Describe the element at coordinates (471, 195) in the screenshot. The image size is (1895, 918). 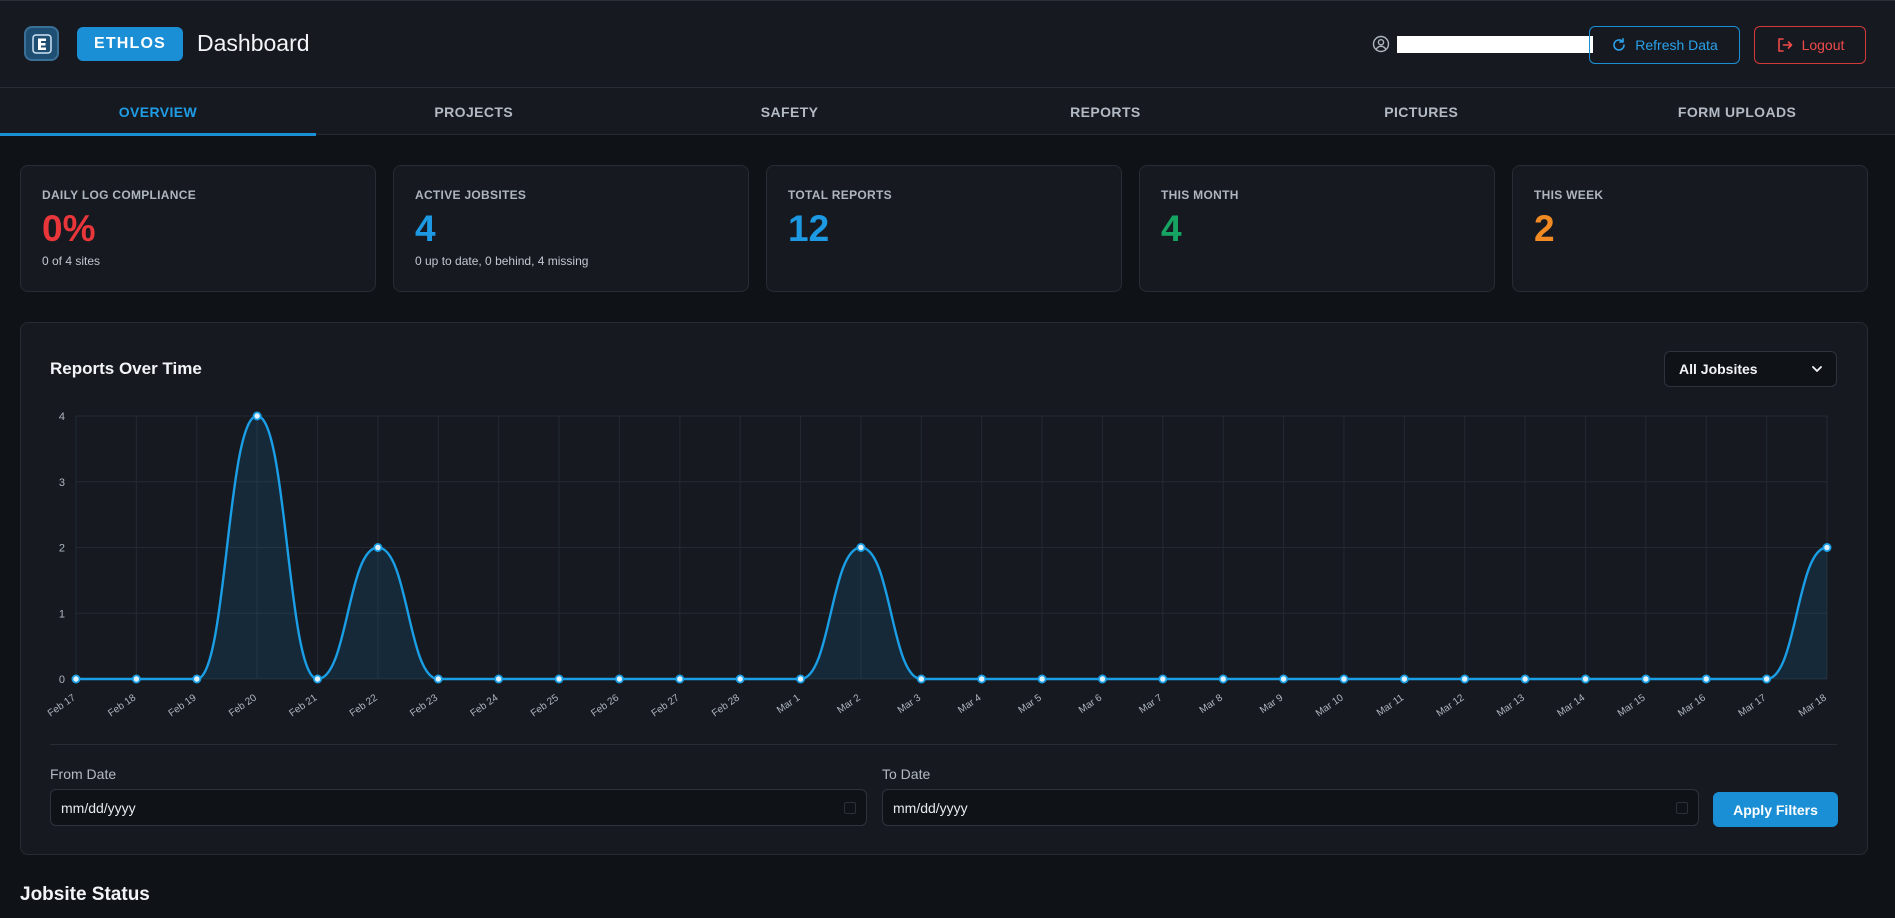
I see `stat-label: ACTIVE JOBSITES` at that location.